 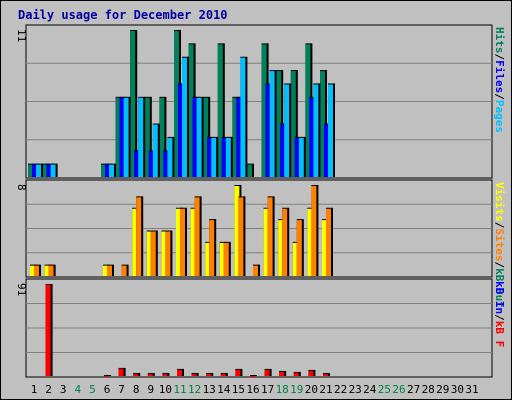 What do you see at coordinates (107, 170) in the screenshot?
I see `bar-files-day-6-fill` at bounding box center [107, 170].